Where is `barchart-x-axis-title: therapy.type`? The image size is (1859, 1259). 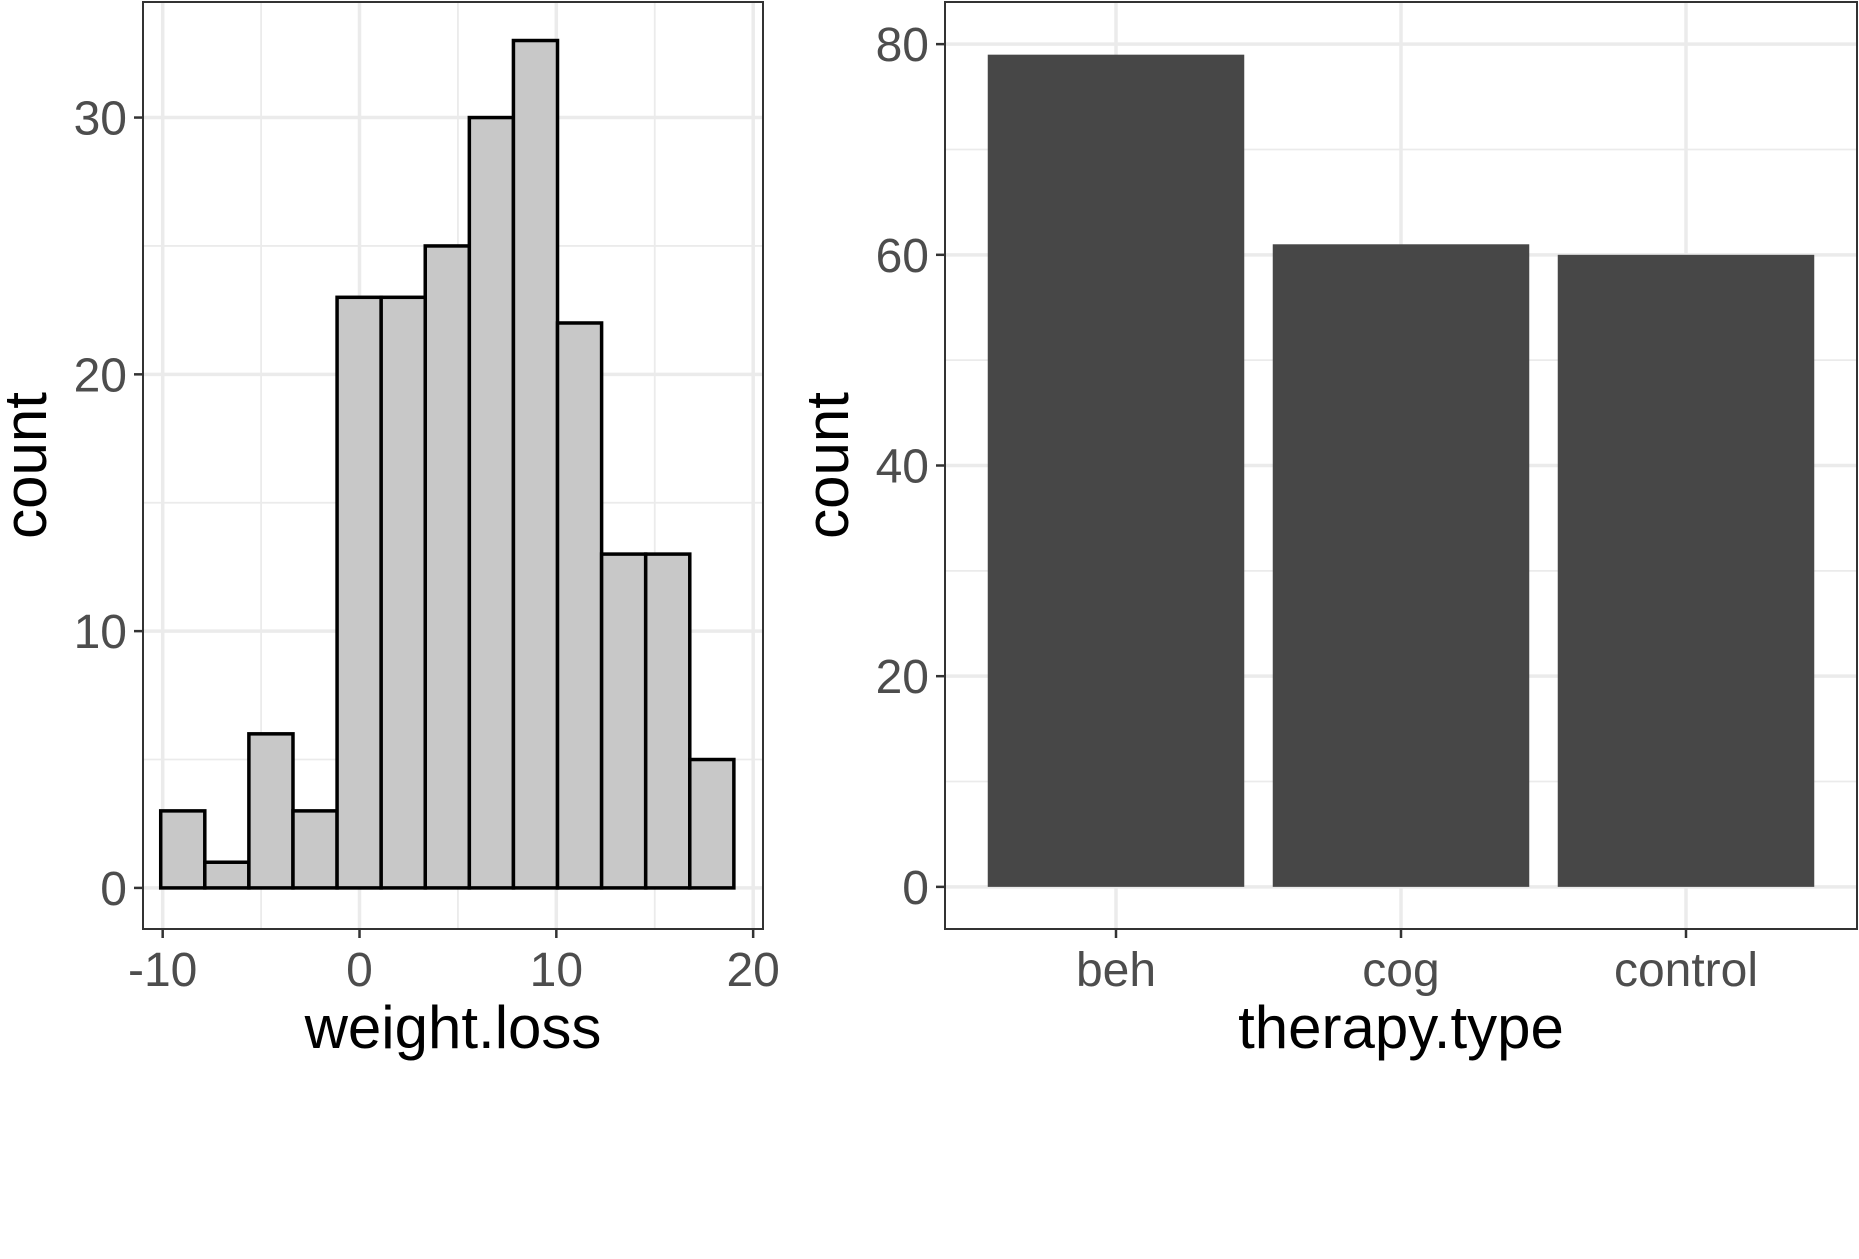
barchart-x-axis-title: therapy.type is located at coordinates (1401, 1027).